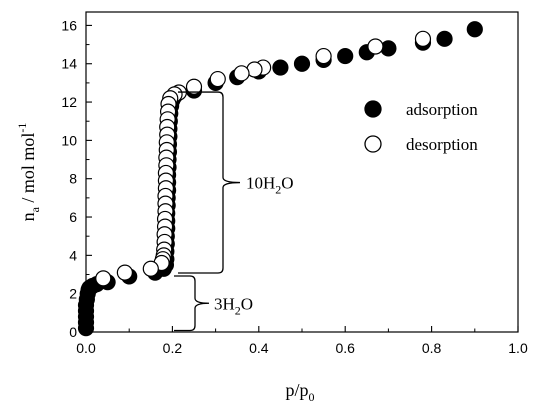  What do you see at coordinates (442, 109) in the screenshot?
I see `legend-label-adsorption: adsorption` at bounding box center [442, 109].